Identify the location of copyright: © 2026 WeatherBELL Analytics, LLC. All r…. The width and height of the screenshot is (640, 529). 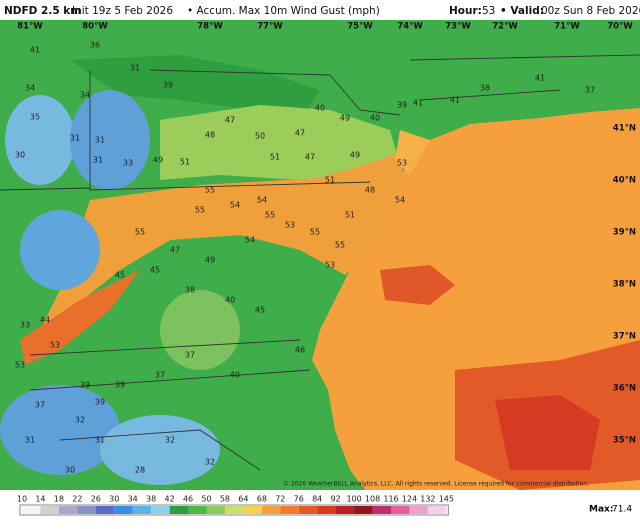
(436, 484).